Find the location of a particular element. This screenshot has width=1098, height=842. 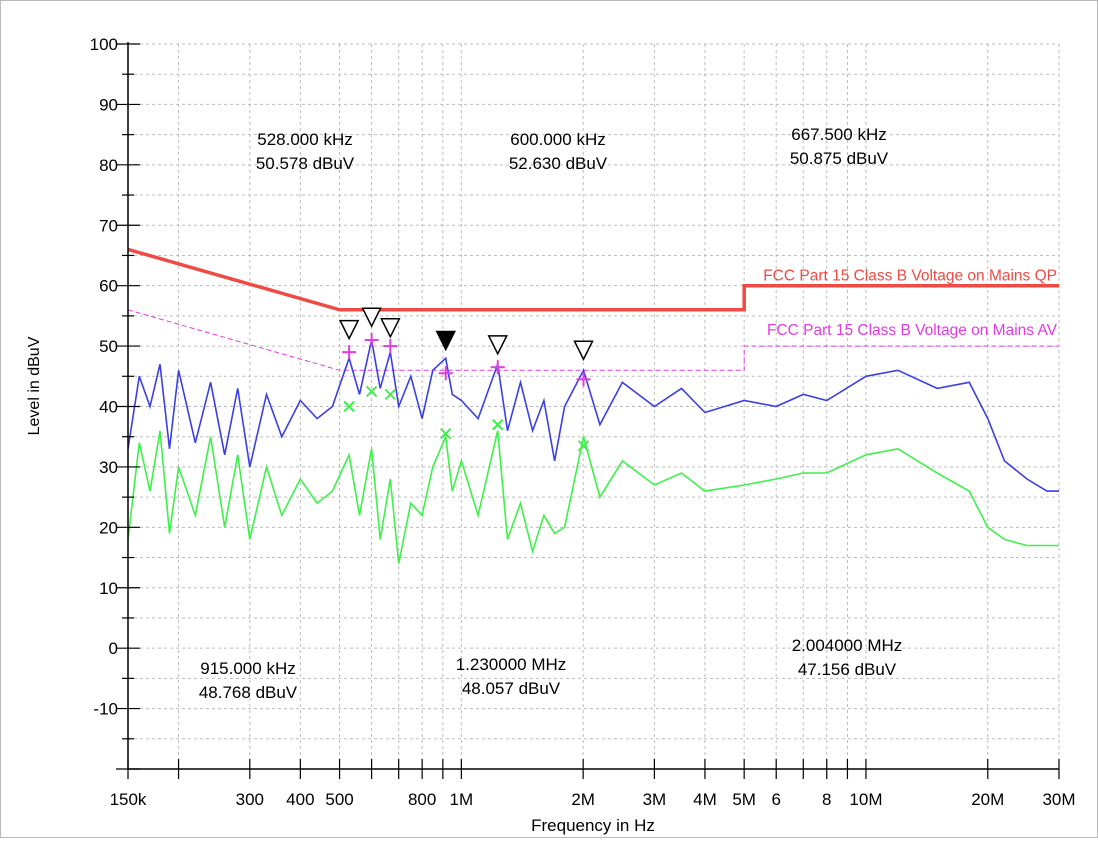

peak-annotation-frequency: 600.000 kHz is located at coordinates (557, 139).